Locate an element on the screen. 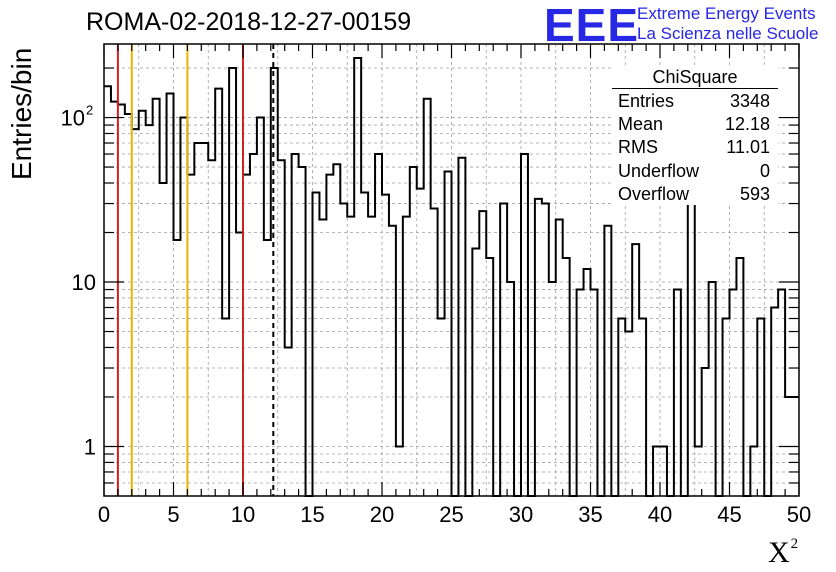 The image size is (836, 572). stats-row: Entries 3348 is located at coordinates (695, 100).